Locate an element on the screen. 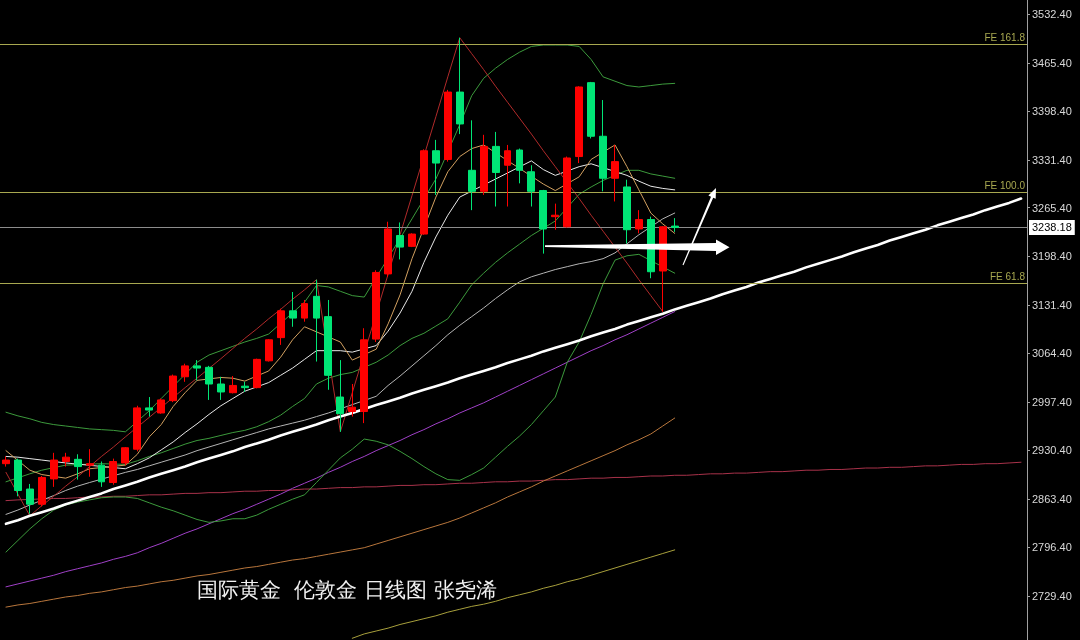 This screenshot has height=640, width=1080. y-tick-label: 2729.40 is located at coordinates (1052, 595).